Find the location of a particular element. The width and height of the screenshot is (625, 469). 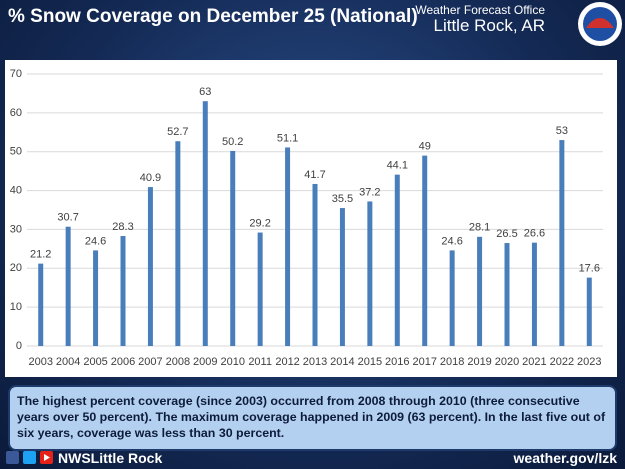

value-label: 30.7 is located at coordinates (67, 218).